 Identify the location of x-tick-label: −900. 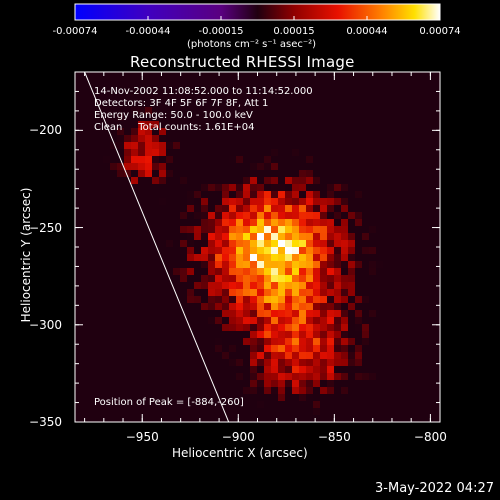
(238, 437).